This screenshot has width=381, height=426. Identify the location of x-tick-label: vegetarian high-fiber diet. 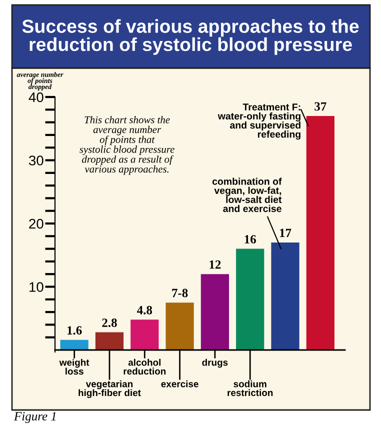
(109, 389).